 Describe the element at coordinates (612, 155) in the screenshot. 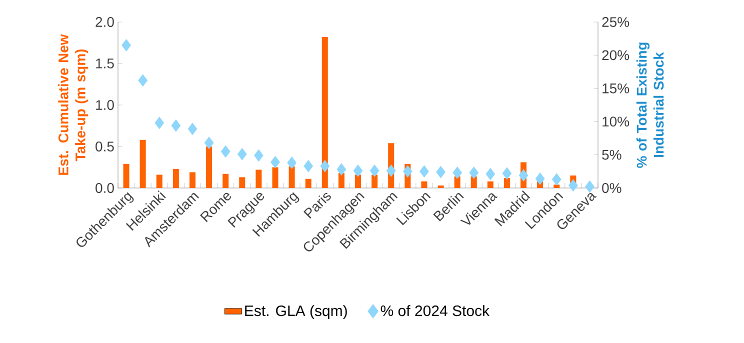

I see `y2-tick-label: 5%` at that location.